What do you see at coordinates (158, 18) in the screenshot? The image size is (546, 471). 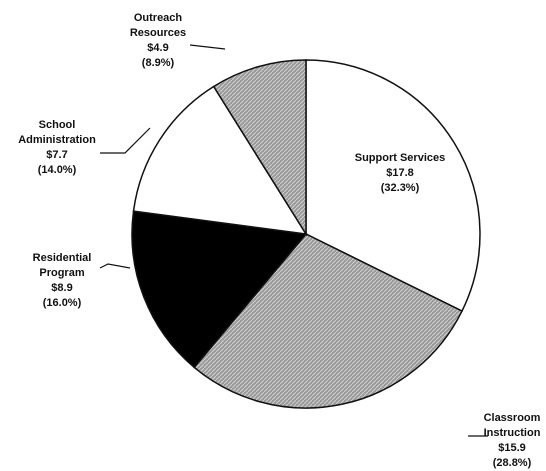 I see `slice-label: Outreach` at bounding box center [158, 18].